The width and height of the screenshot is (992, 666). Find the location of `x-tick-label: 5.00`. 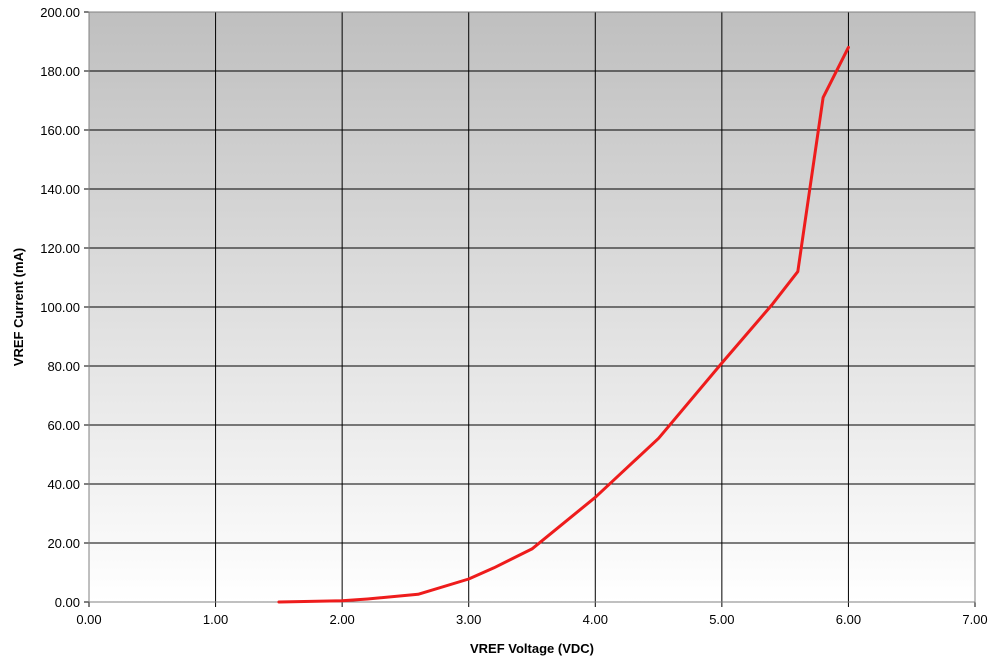

x-tick-label: 5.00 is located at coordinates (721, 619).